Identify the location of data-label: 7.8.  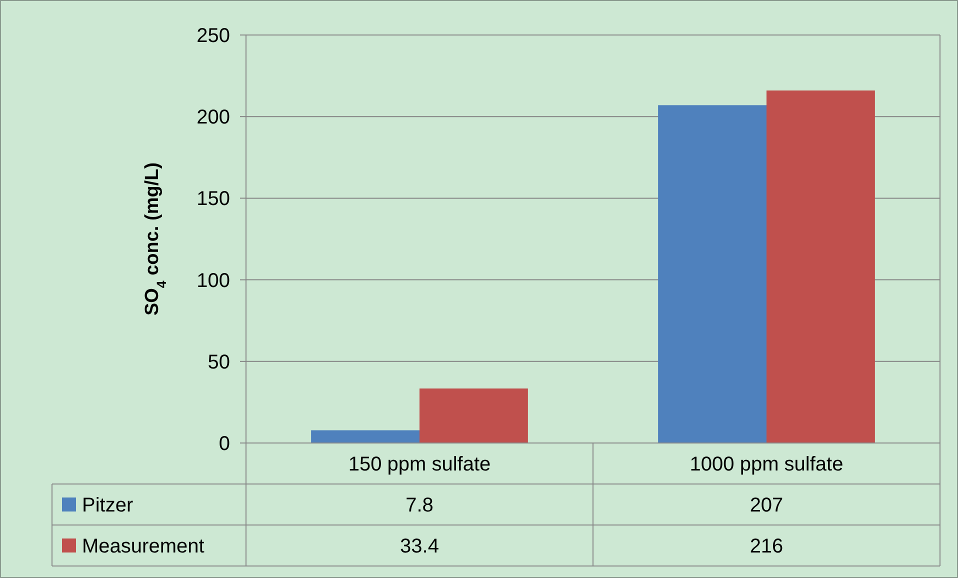
(420, 505).